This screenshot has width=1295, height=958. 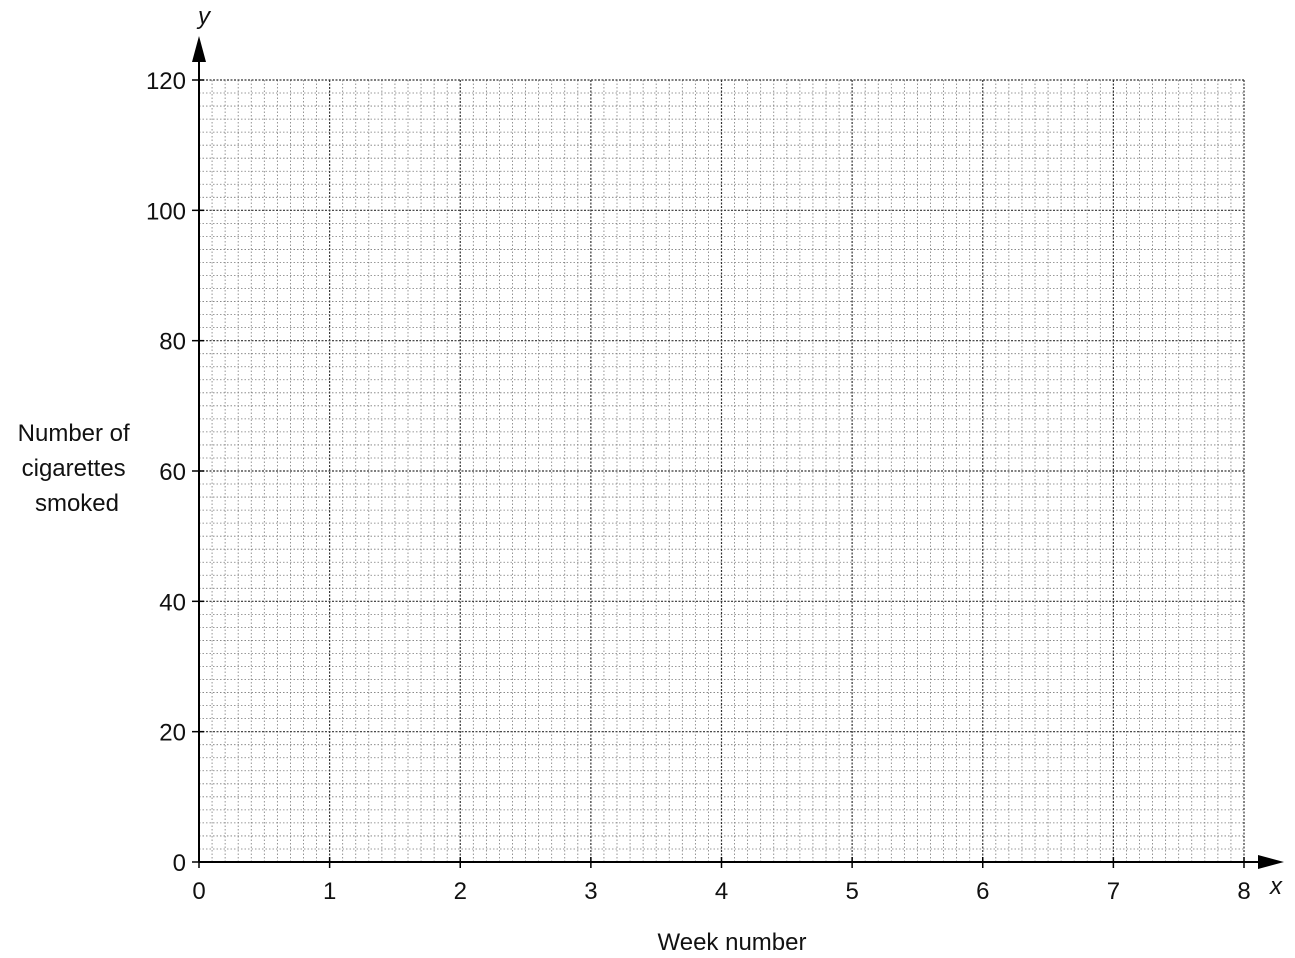 What do you see at coordinates (77, 503) in the screenshot?
I see `y-axis-label-line-3: smoked` at bounding box center [77, 503].